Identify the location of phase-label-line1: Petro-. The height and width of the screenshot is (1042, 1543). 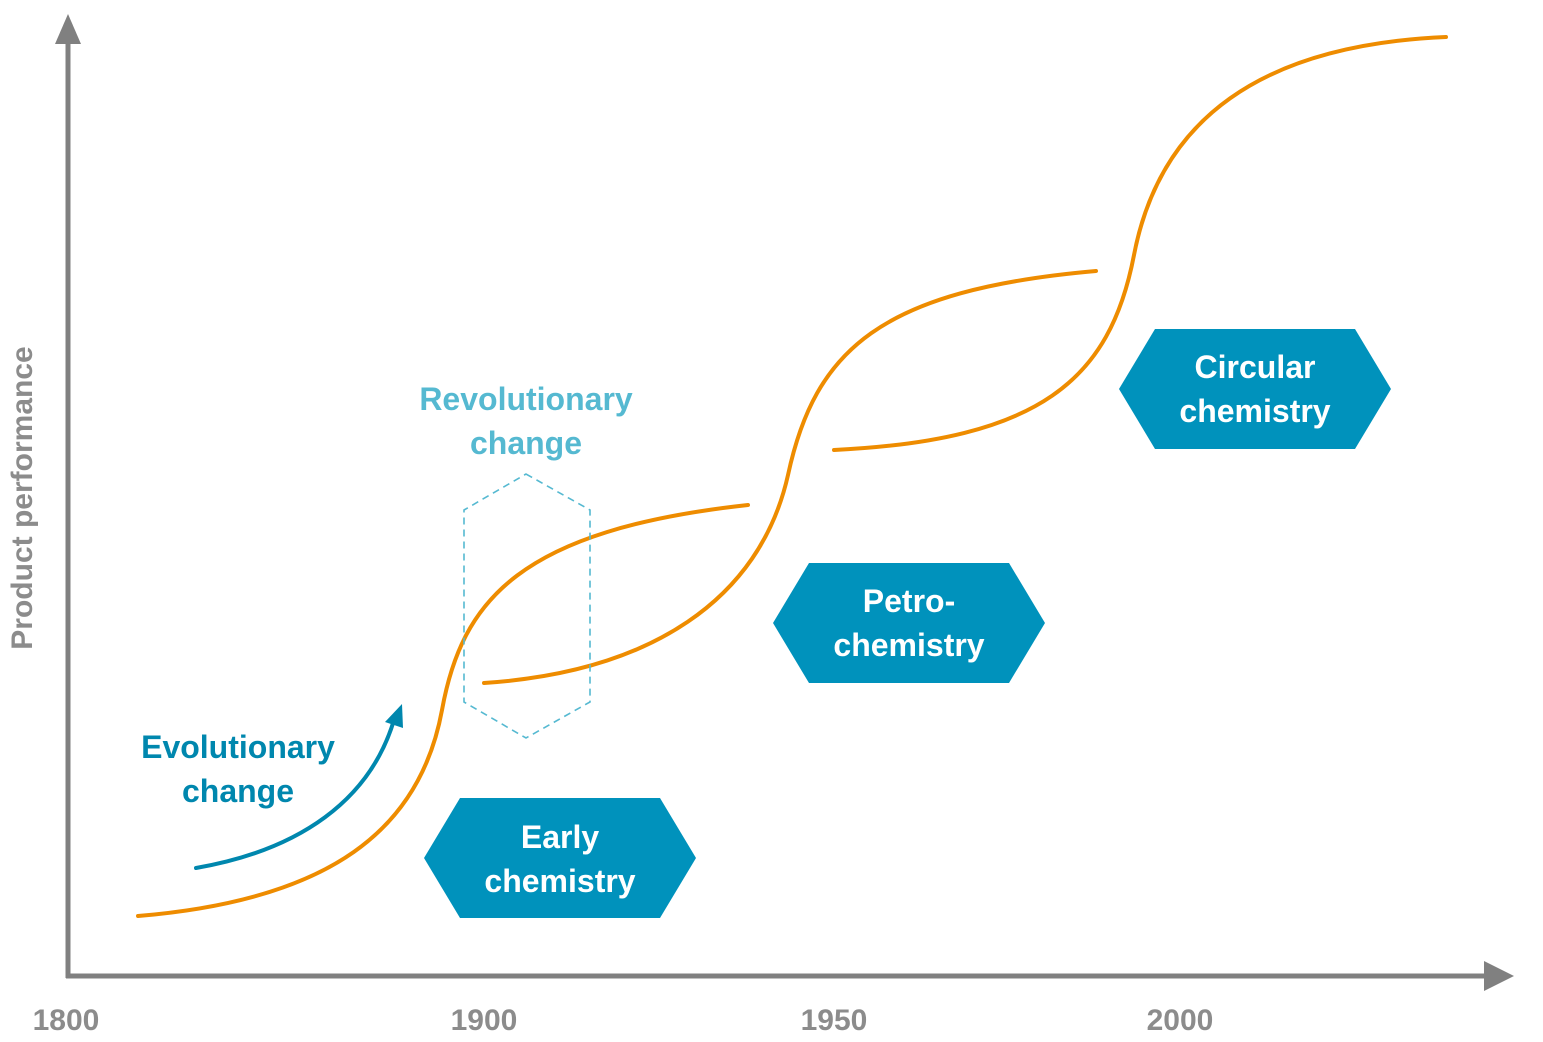
(909, 601).